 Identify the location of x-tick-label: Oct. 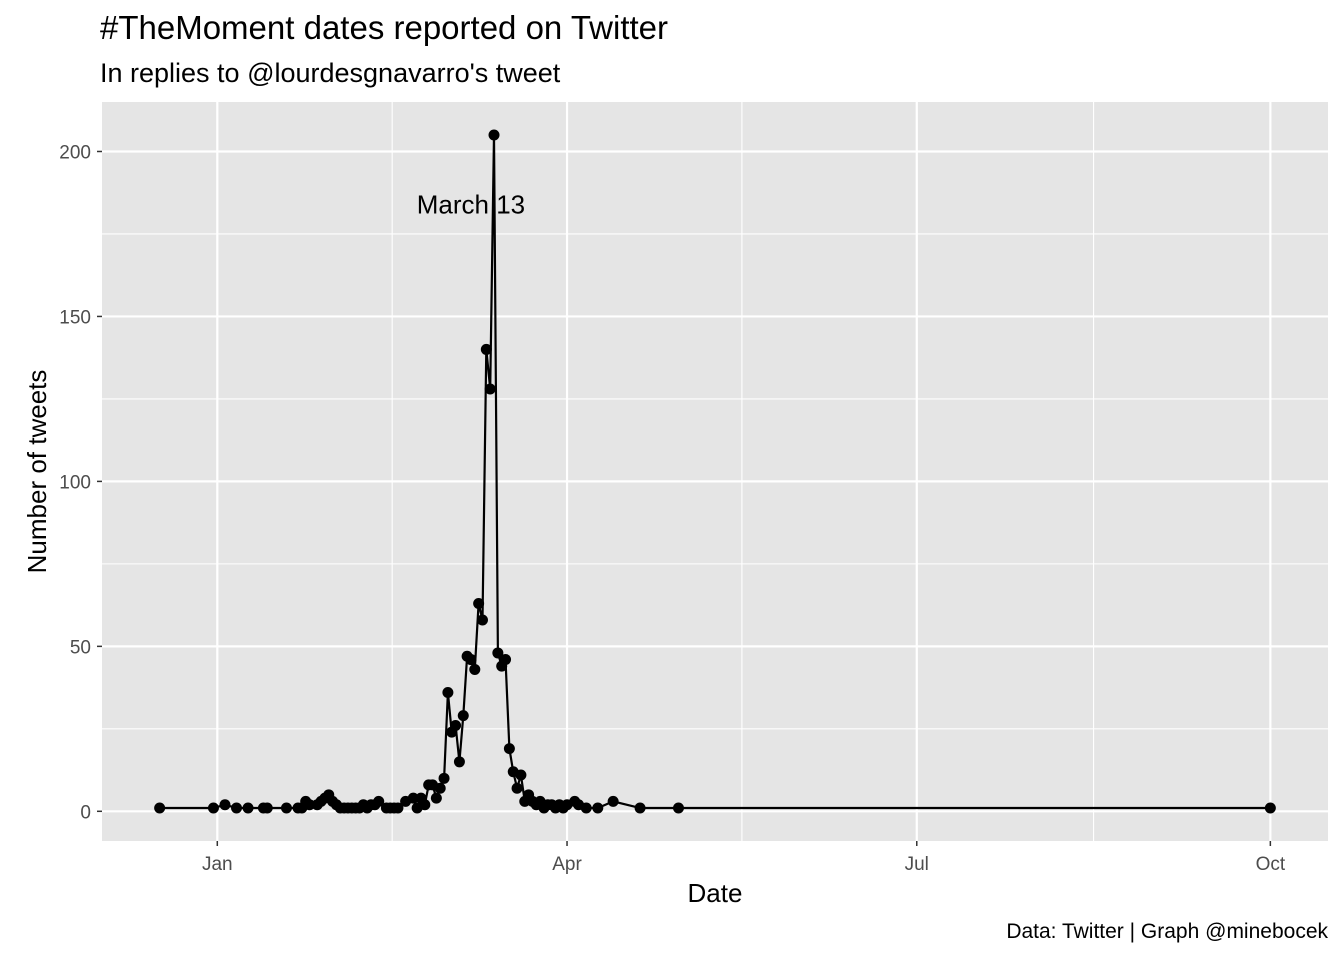
(1271, 864).